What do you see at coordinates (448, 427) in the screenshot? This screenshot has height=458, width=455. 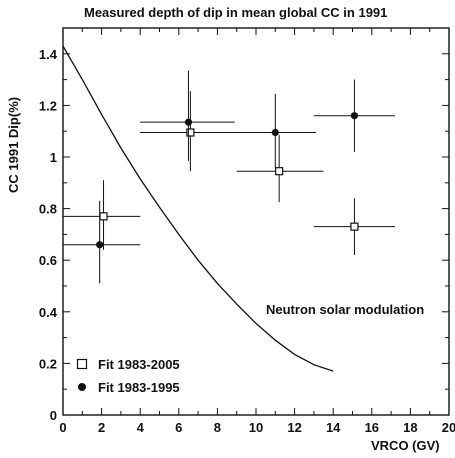 I see `x-tick-label: 20` at bounding box center [448, 427].